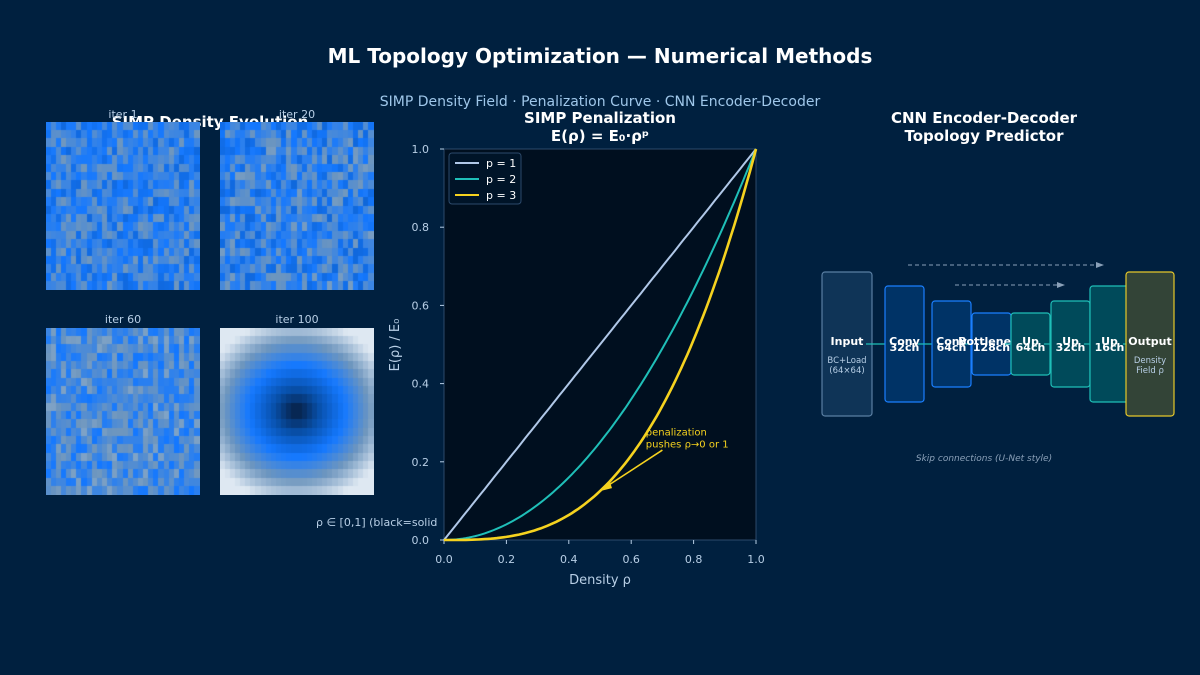  I want to click on cnn-block-sub2: Field ρ, so click(1150, 371).